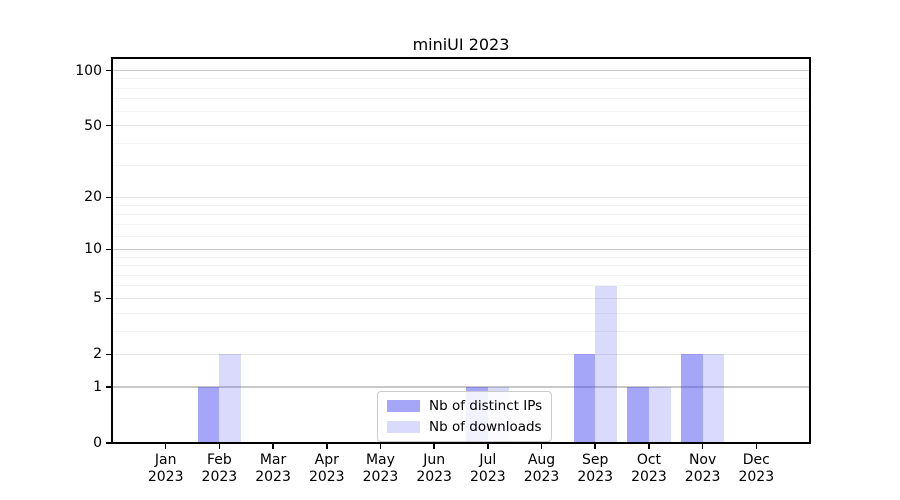 The height and width of the screenshot is (500, 900). Describe the element at coordinates (326, 460) in the screenshot. I see `x-tick-label-month: Apr` at that location.